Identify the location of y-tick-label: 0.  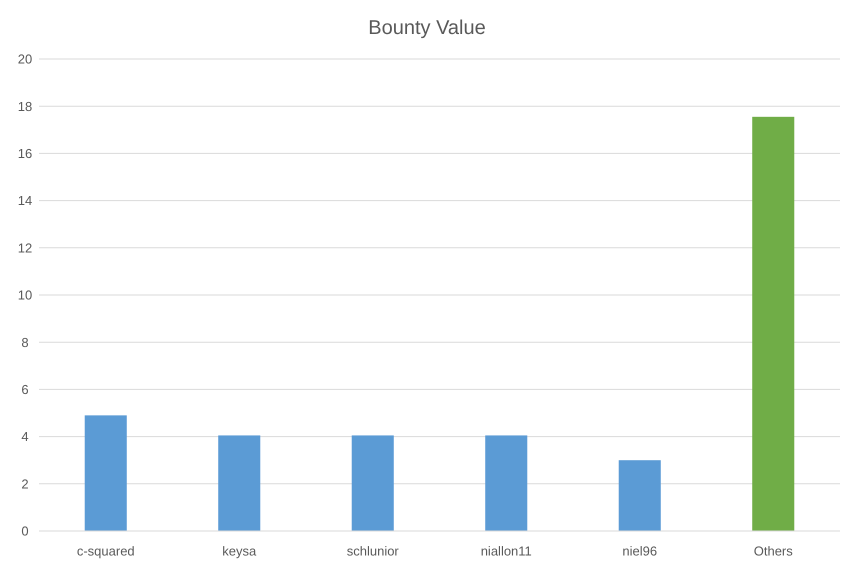
(25, 531).